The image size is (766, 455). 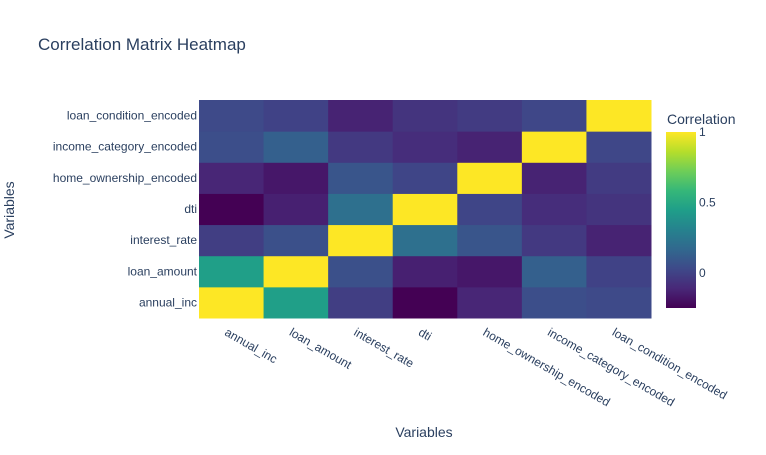 What do you see at coordinates (163, 271) in the screenshot?
I see `y-tick-label: loan_amount` at bounding box center [163, 271].